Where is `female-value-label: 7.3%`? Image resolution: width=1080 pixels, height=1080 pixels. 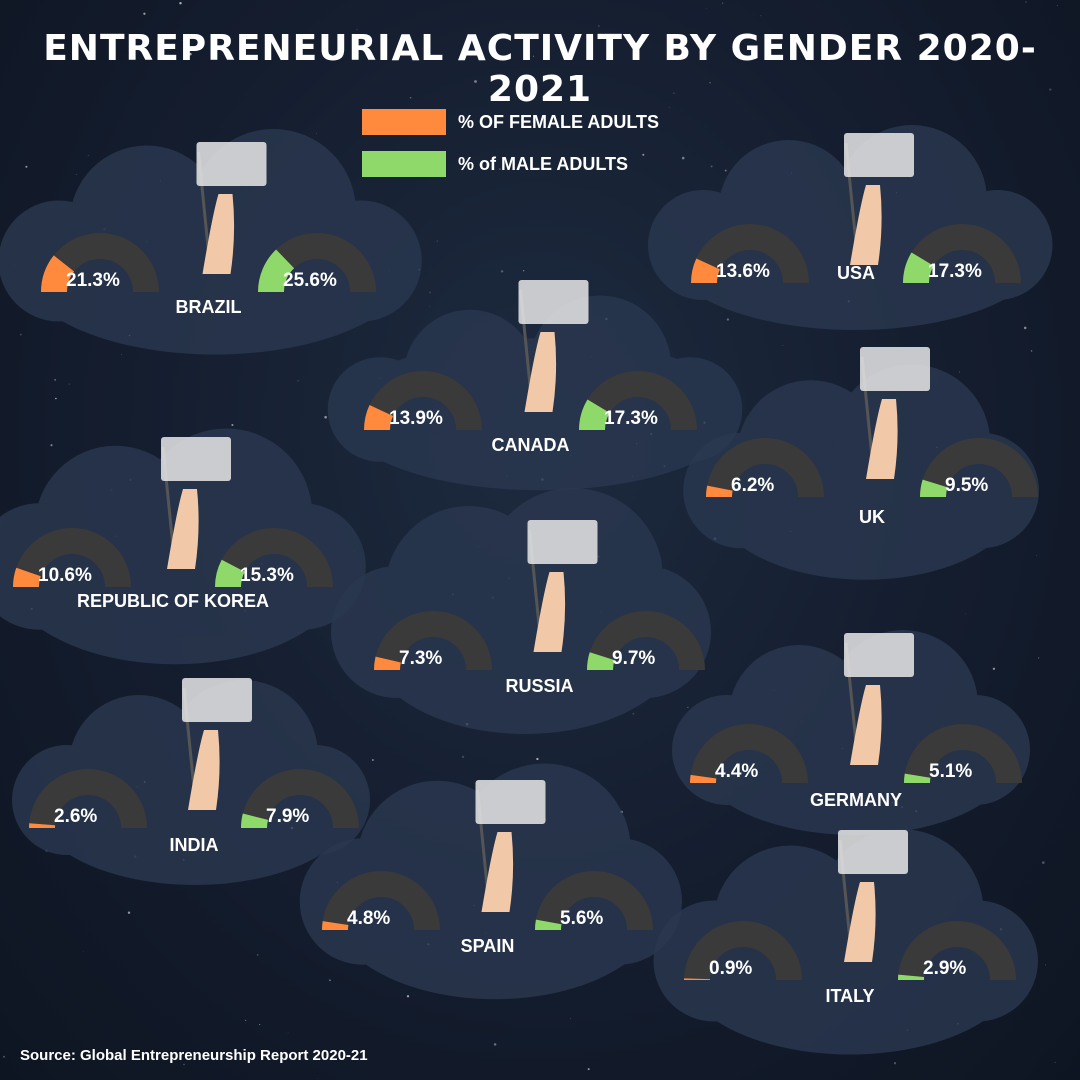
female-value-label: 7.3% is located at coordinates (420, 658).